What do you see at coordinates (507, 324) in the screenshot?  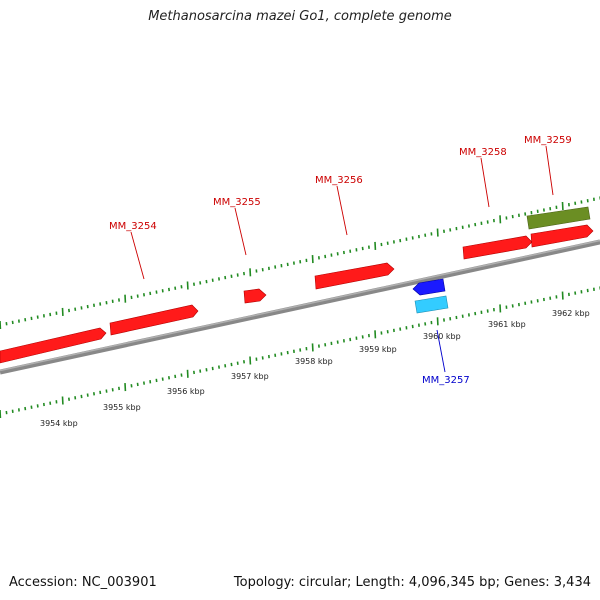 I see `scale-label-3961: 3961 kbp` at bounding box center [507, 324].